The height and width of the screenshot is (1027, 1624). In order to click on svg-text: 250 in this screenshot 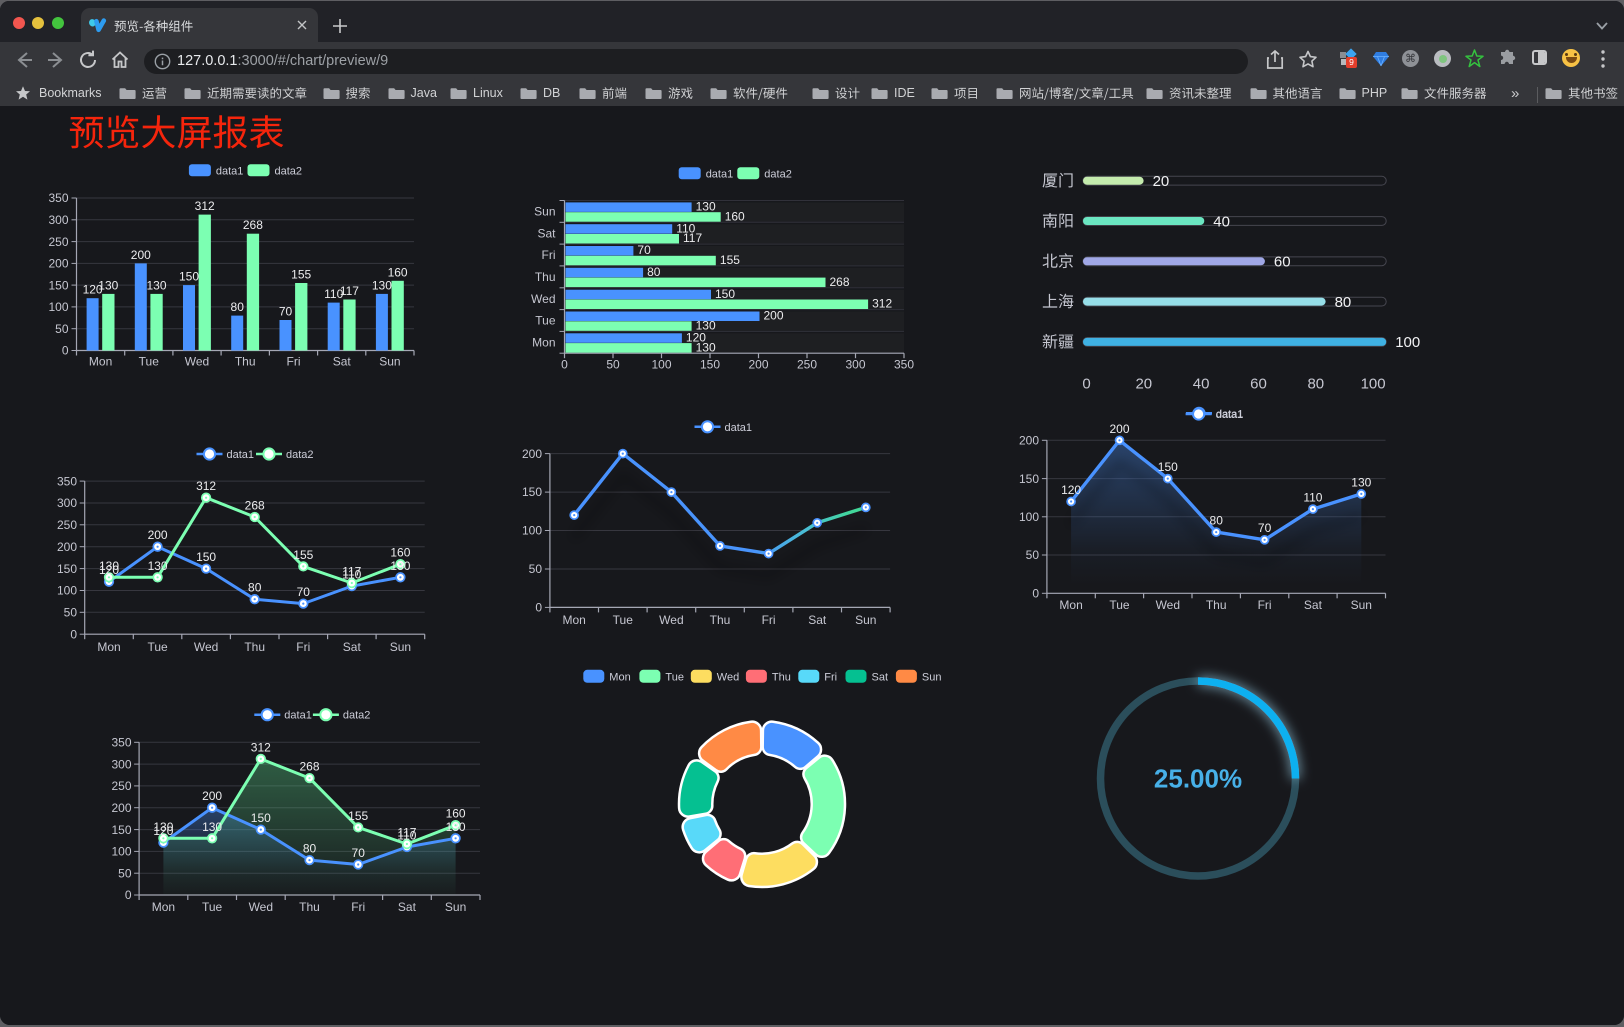, I will do `click(121, 786)`.